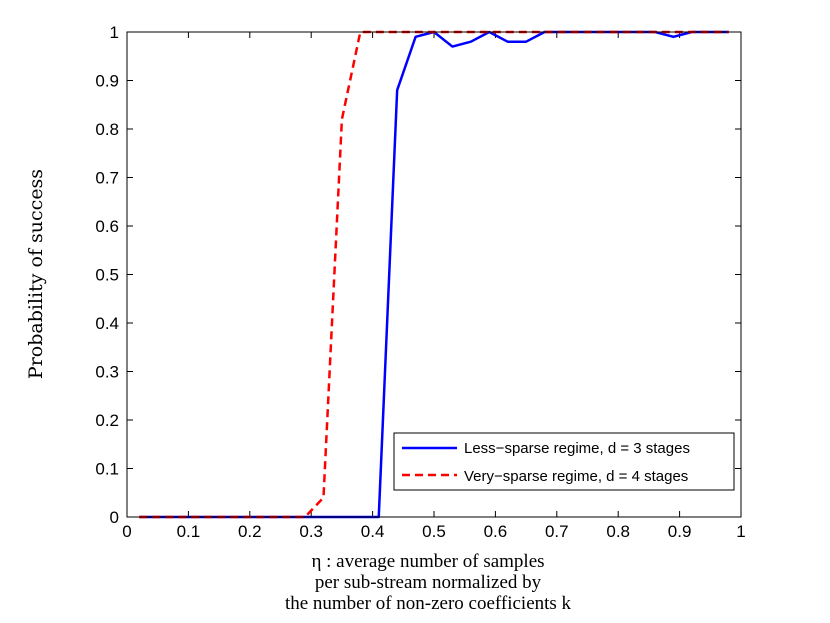  Describe the element at coordinates (126, 531) in the screenshot. I see `x-tick-label: 0` at that location.